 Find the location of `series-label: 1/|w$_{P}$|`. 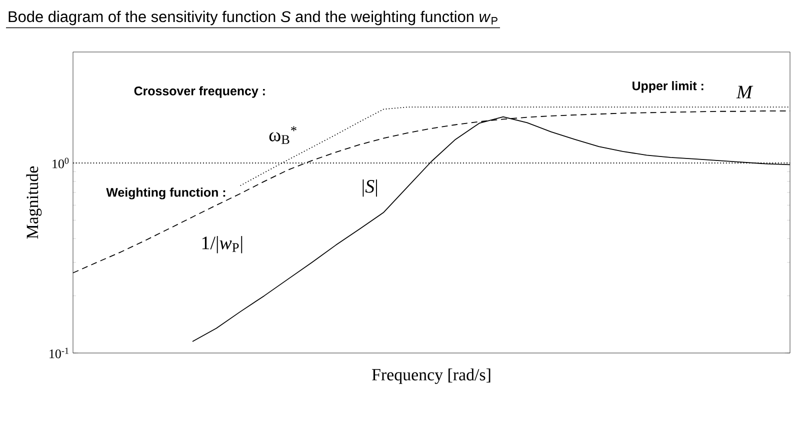

series-label: 1/|w$_{P}$| is located at coordinates (222, 245).